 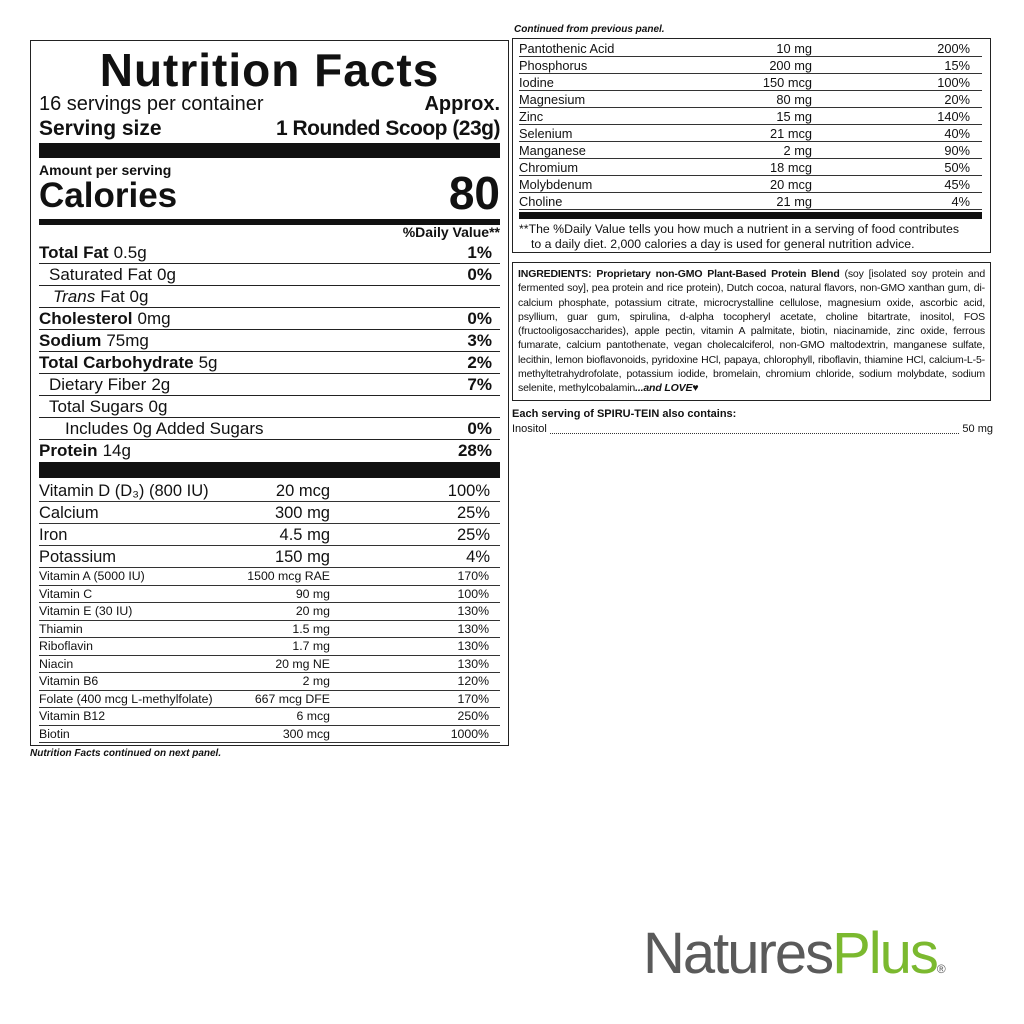 What do you see at coordinates (269, 647) in the screenshot?
I see `vitamin-small-row: Riboflavin 1.7 mg 130%` at bounding box center [269, 647].